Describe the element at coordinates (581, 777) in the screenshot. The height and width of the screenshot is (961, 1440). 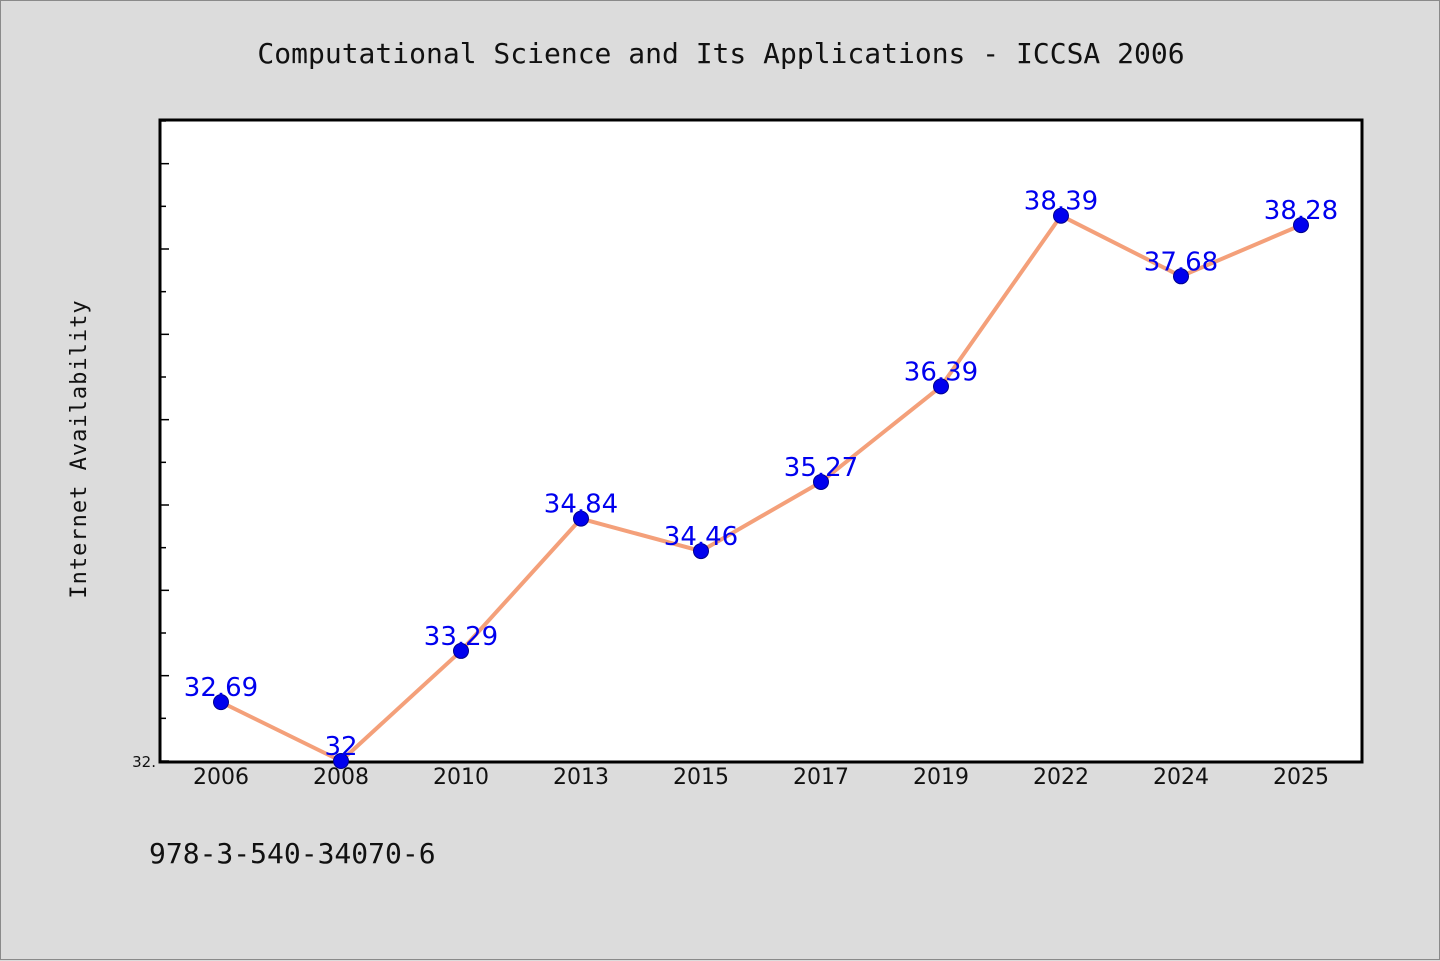
I see `x-tick-label: 2013` at that location.